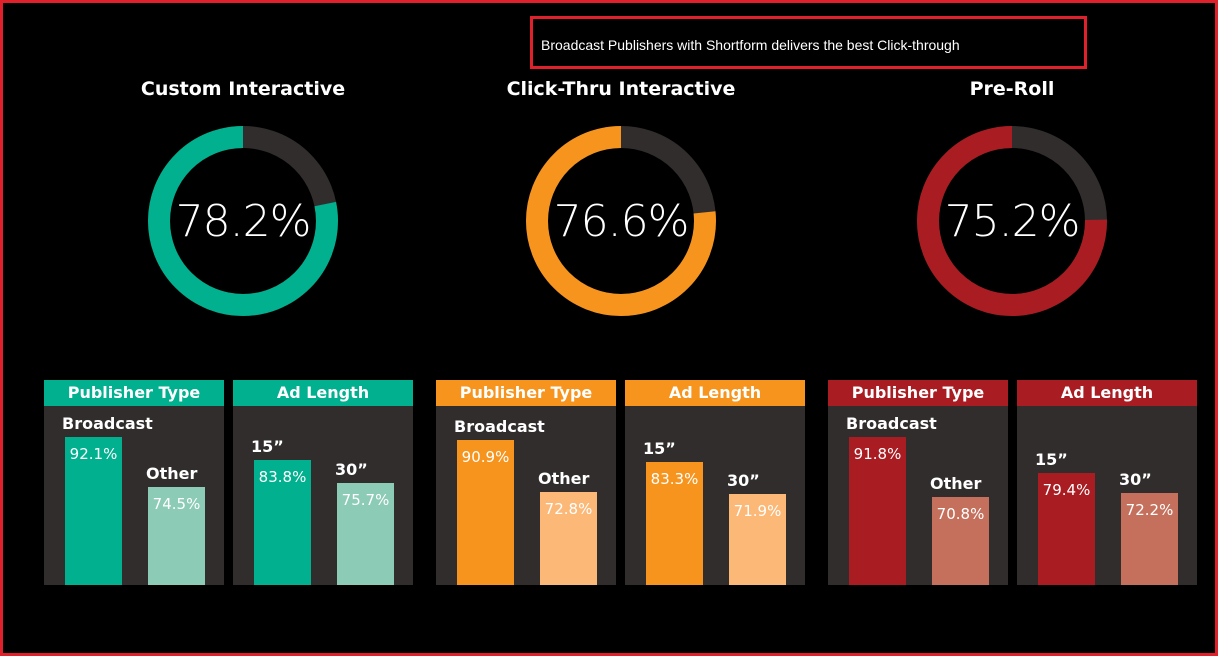 Image resolution: width=1218 pixels, height=656 pixels. What do you see at coordinates (568, 508) in the screenshot?
I see `bar-value-label: 72.8%` at bounding box center [568, 508].